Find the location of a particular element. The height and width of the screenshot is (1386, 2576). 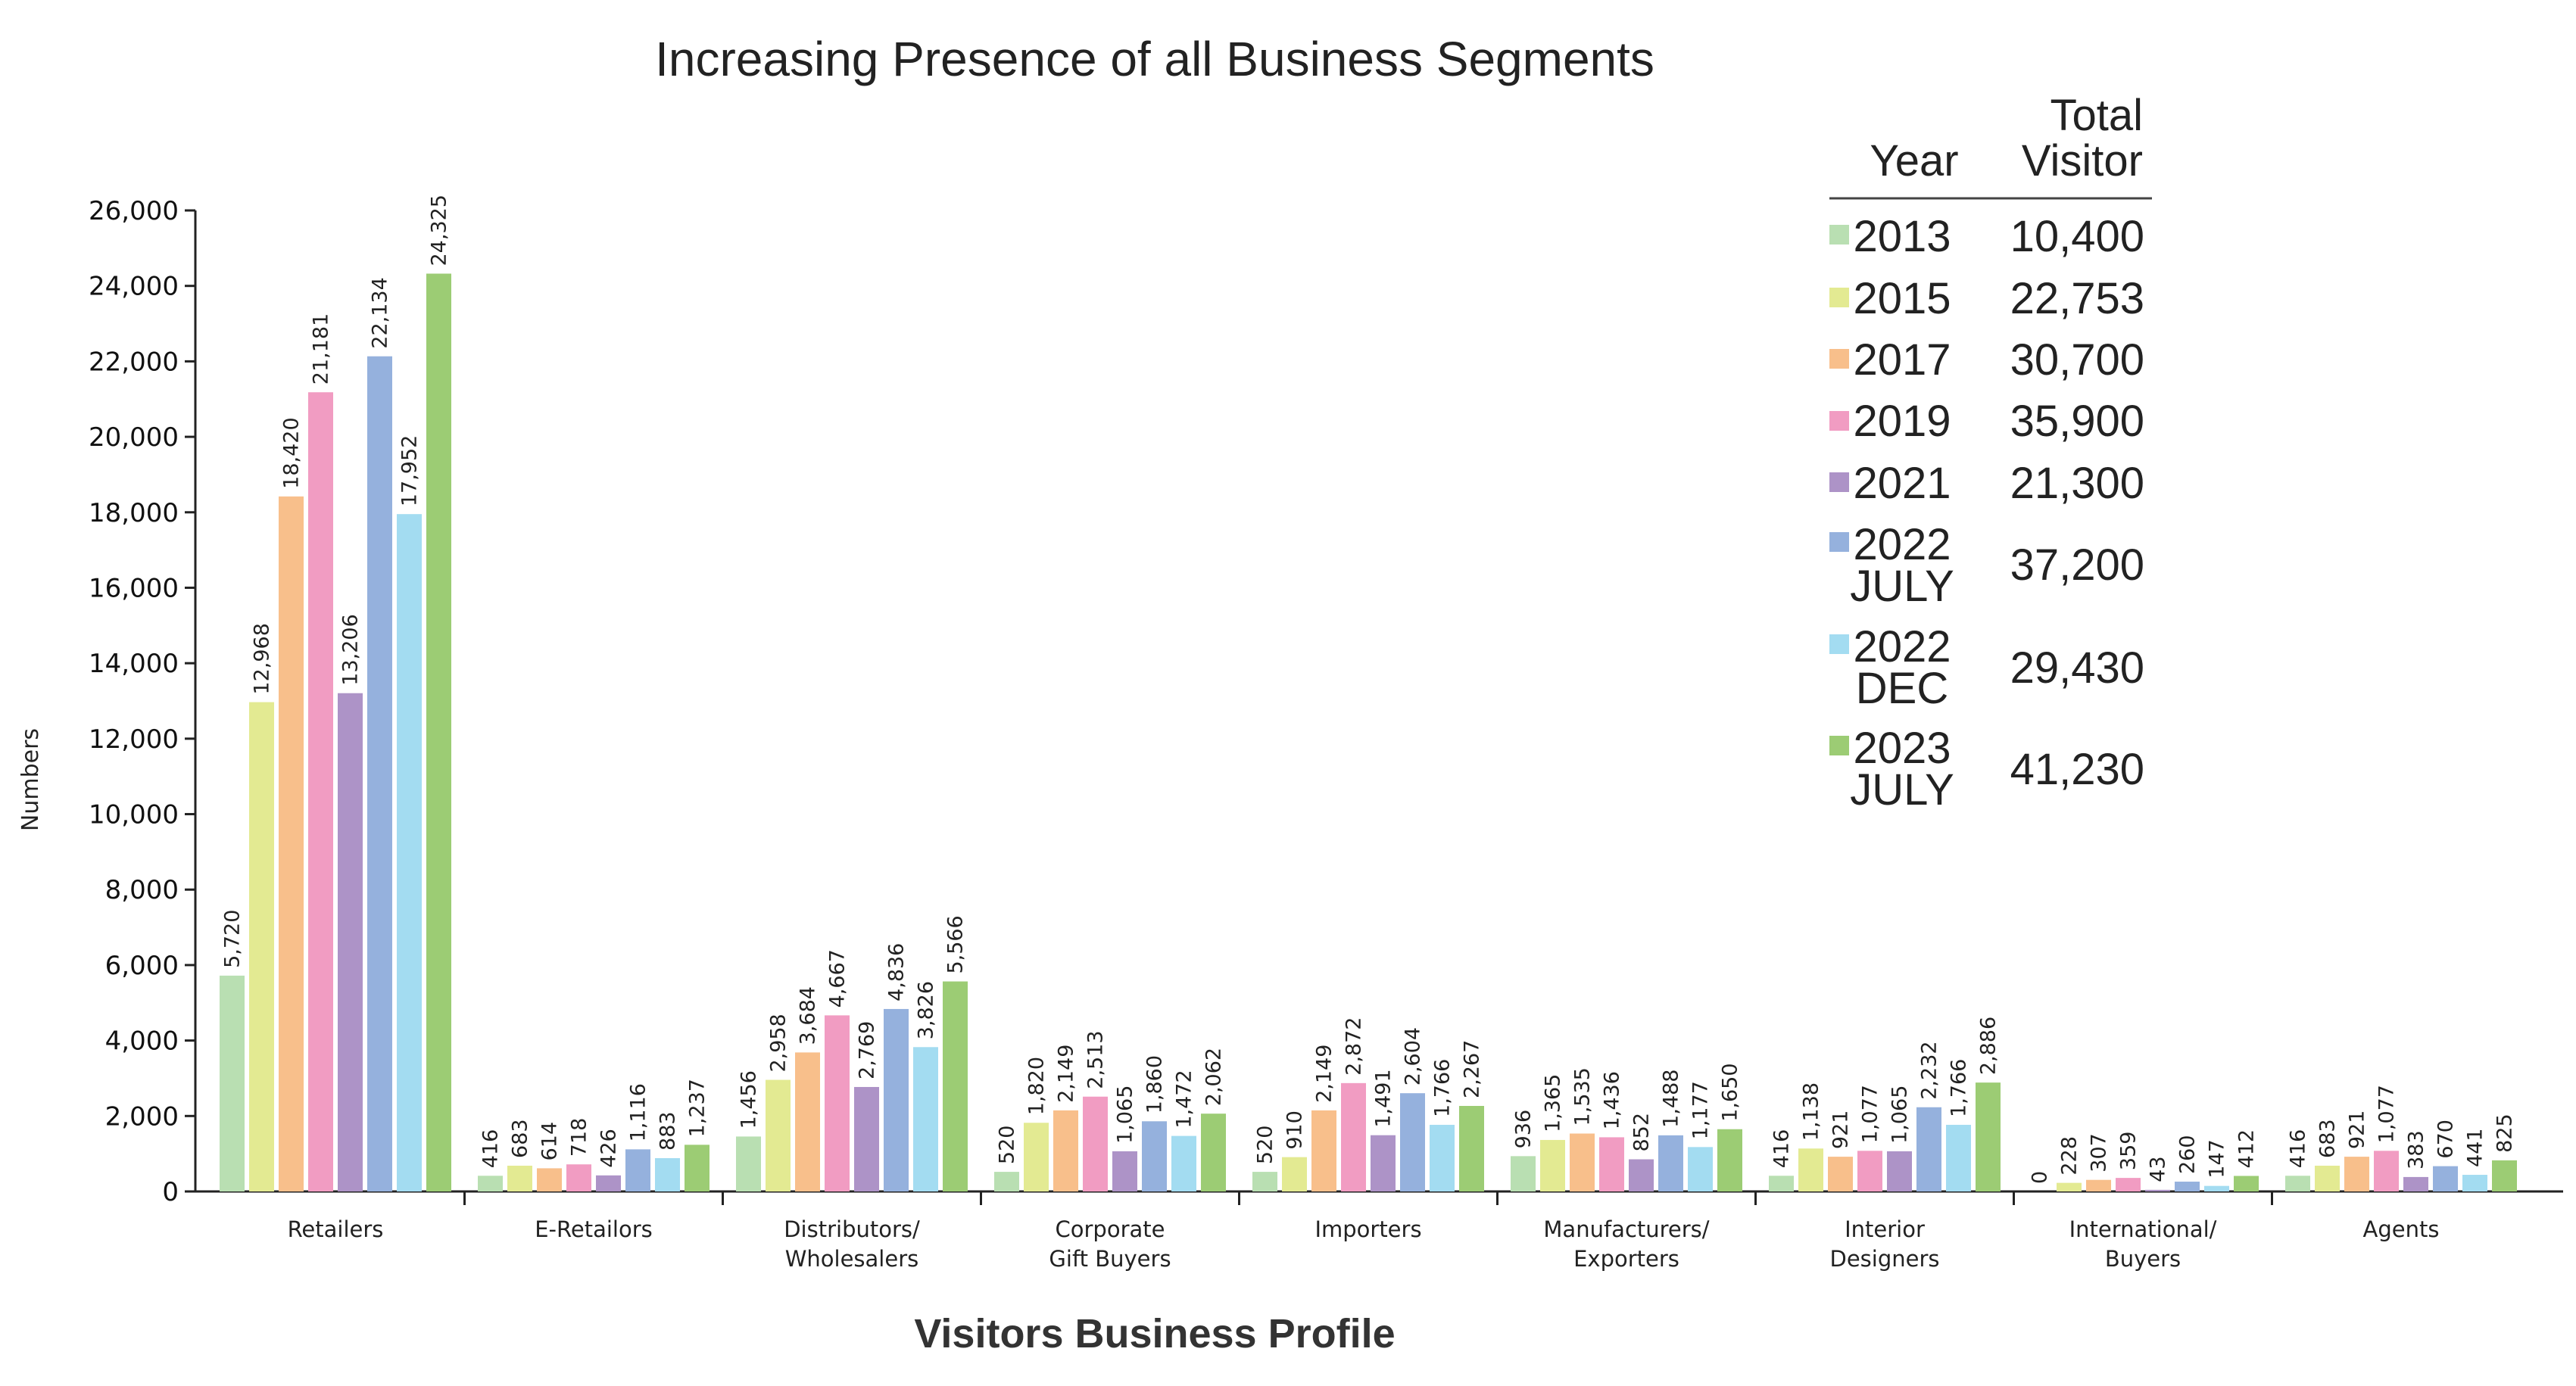

data-label: 416 is located at coordinates (1782, 1149).